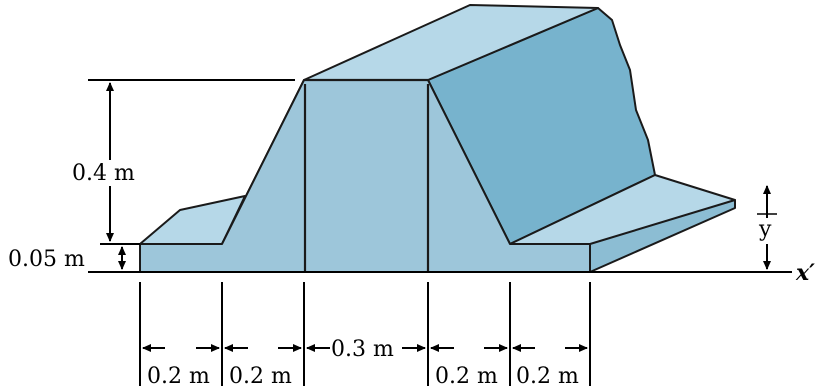 This screenshot has width=827, height=391. I want to click on label-width-4: 0.2 m, so click(547, 376).